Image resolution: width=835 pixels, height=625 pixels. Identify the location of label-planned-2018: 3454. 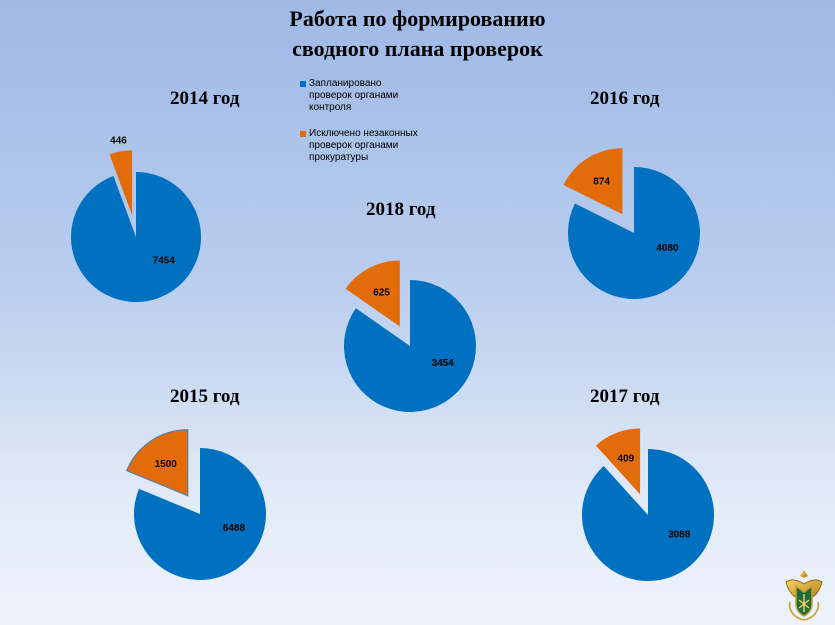
(443, 363).